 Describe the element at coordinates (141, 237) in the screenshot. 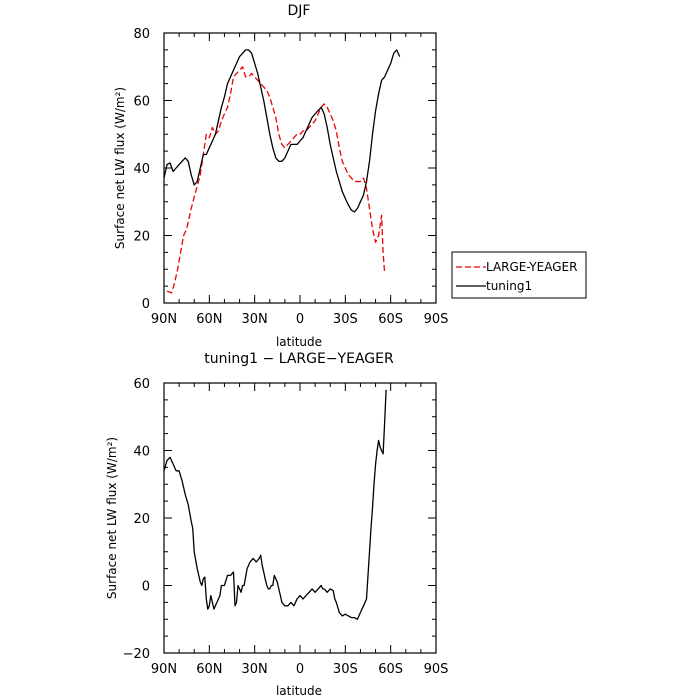

I see `top-y-tick-label: 20` at that location.